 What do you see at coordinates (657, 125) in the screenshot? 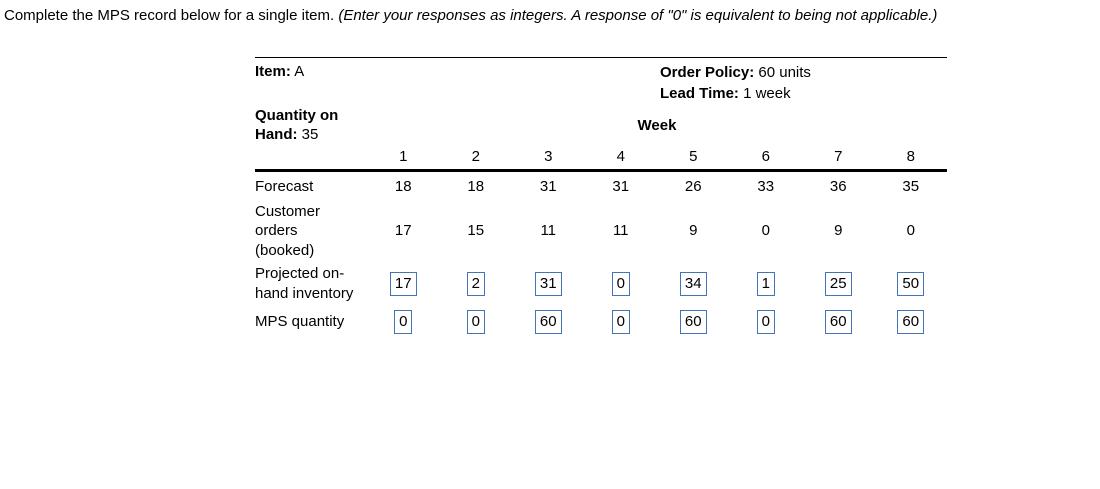
I see `week-header: Week` at bounding box center [657, 125].